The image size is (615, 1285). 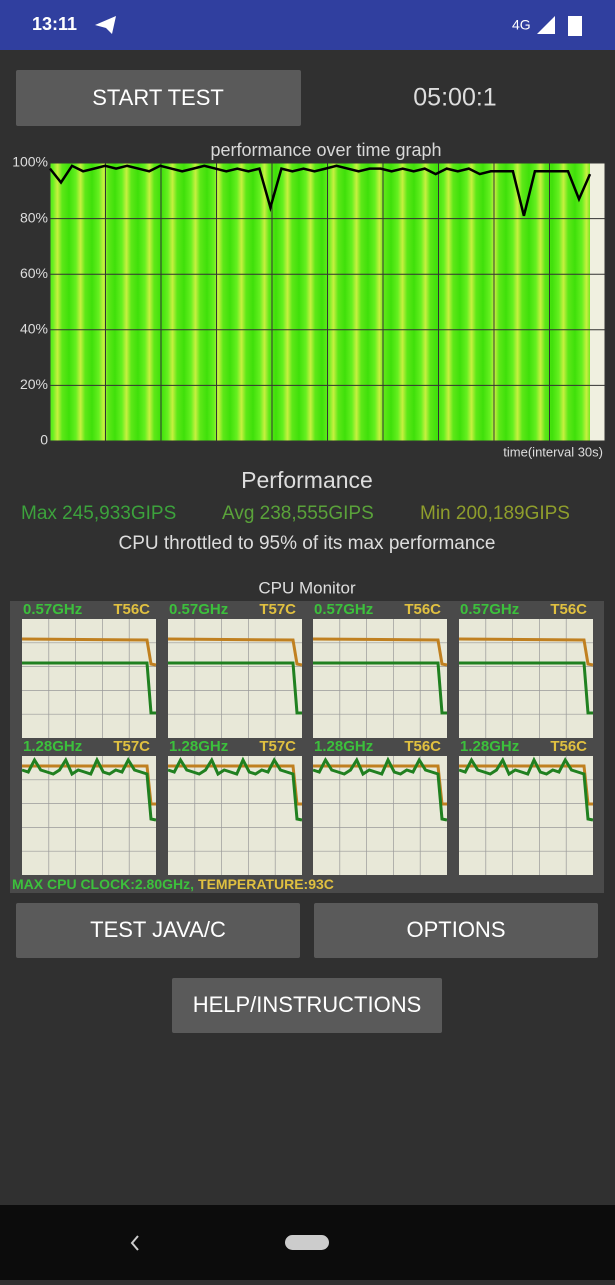 What do you see at coordinates (54, 24) in the screenshot?
I see `status-time: 13:11` at bounding box center [54, 24].